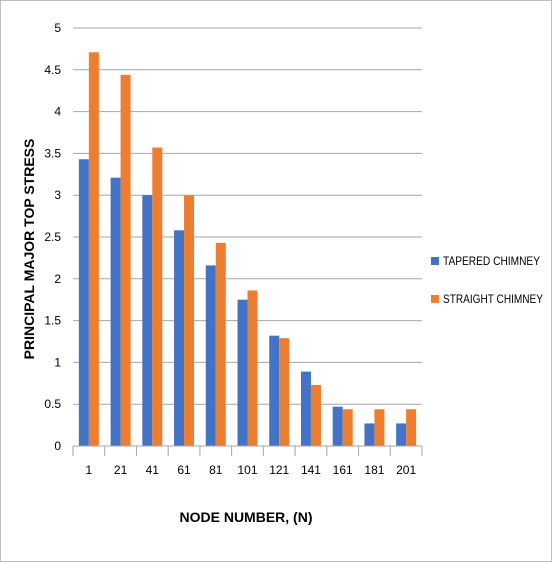 The height and width of the screenshot is (562, 552). I want to click on y-tick-label: 5, so click(57, 28).